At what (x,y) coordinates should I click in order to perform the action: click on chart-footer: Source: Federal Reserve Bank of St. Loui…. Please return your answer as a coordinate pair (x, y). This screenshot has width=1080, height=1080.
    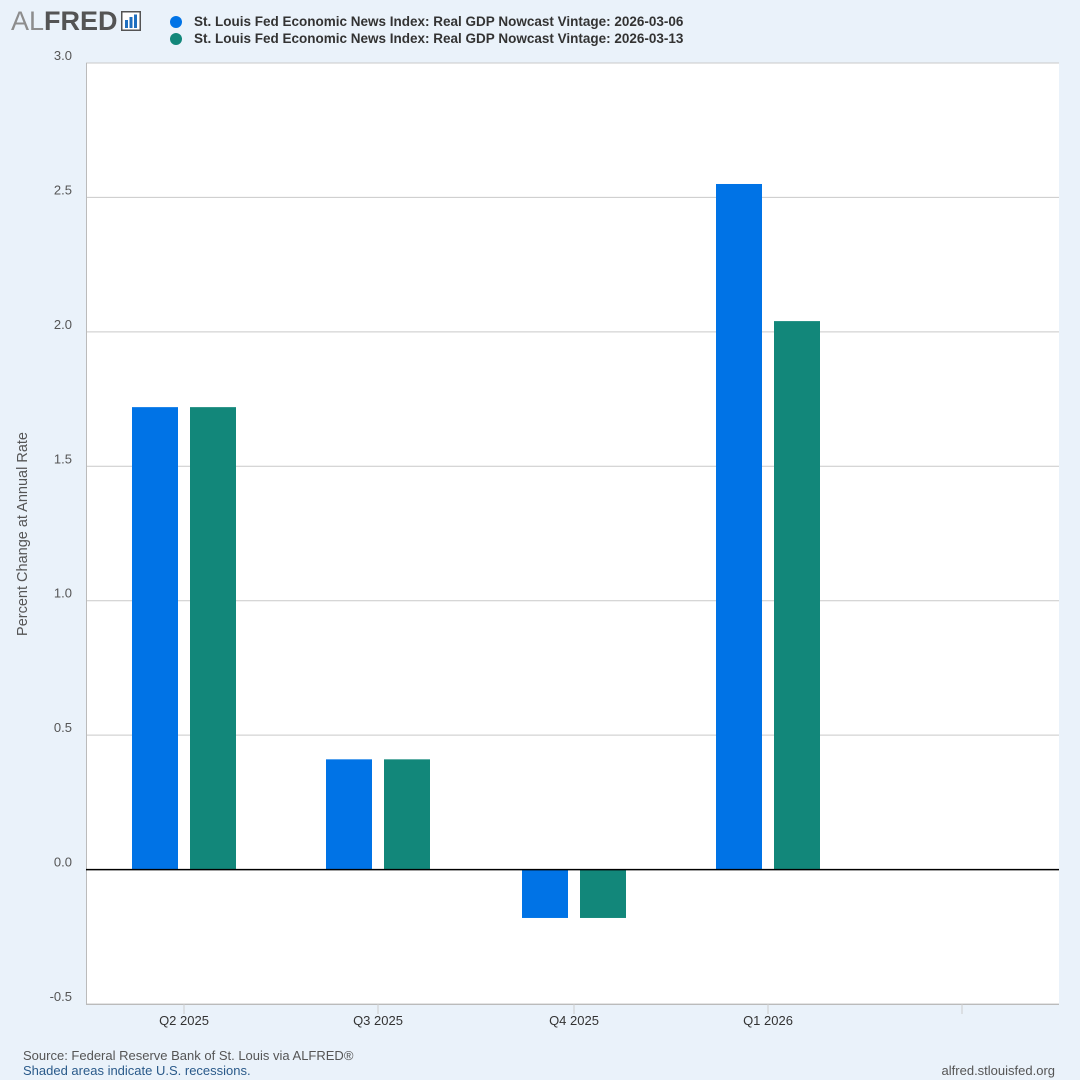
    Looking at the image, I should click on (188, 1063).